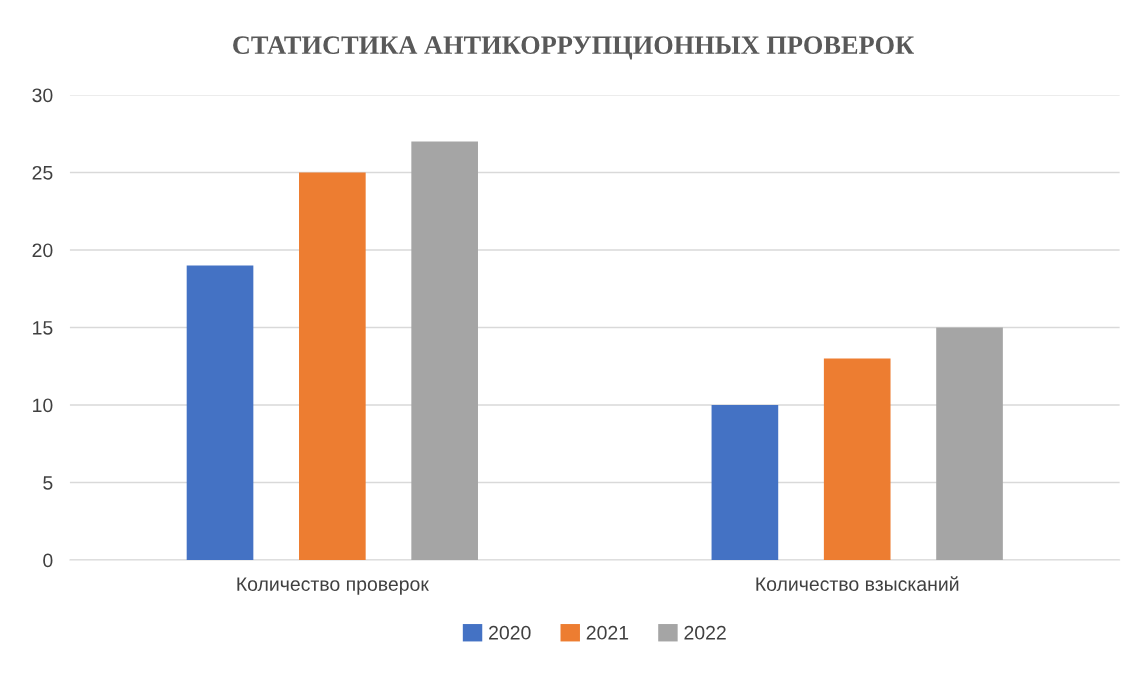 This screenshot has height=678, width=1146. What do you see at coordinates (607, 632) in the screenshot?
I see `legend-label: 2021` at bounding box center [607, 632].